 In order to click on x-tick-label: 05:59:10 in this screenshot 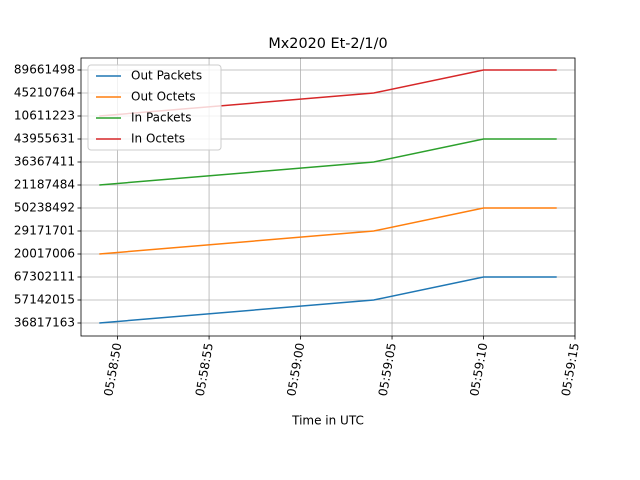, I will do `click(478, 370)`.